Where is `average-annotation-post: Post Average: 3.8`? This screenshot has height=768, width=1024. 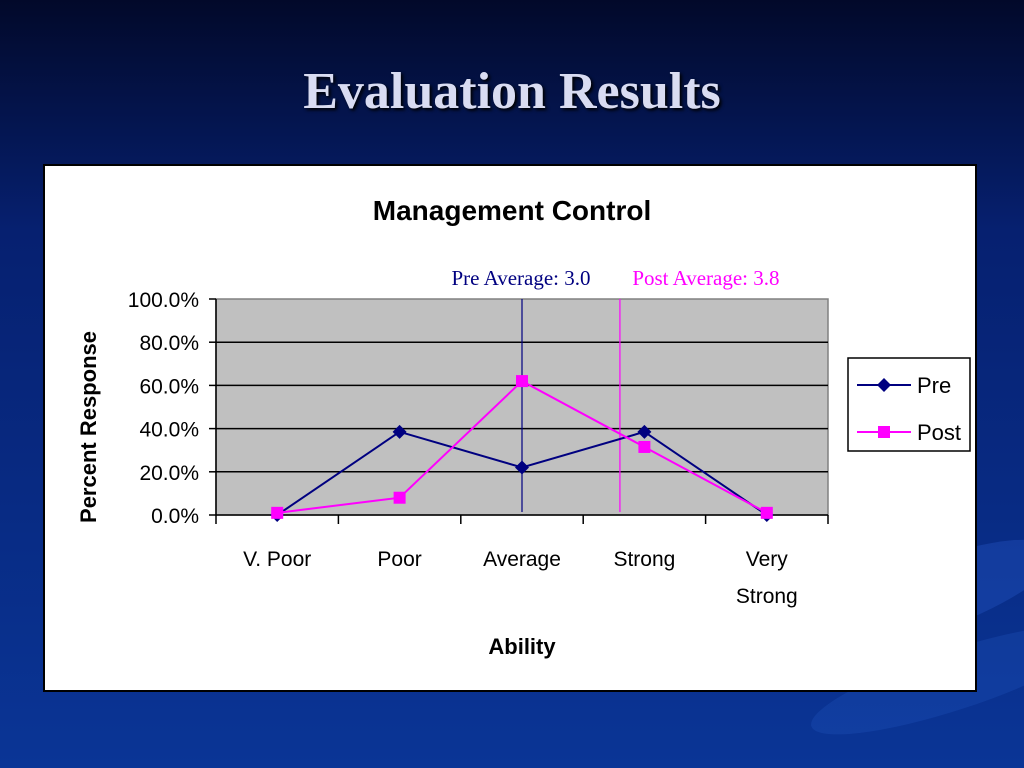 average-annotation-post: Post Average: 3.8 is located at coordinates (705, 278).